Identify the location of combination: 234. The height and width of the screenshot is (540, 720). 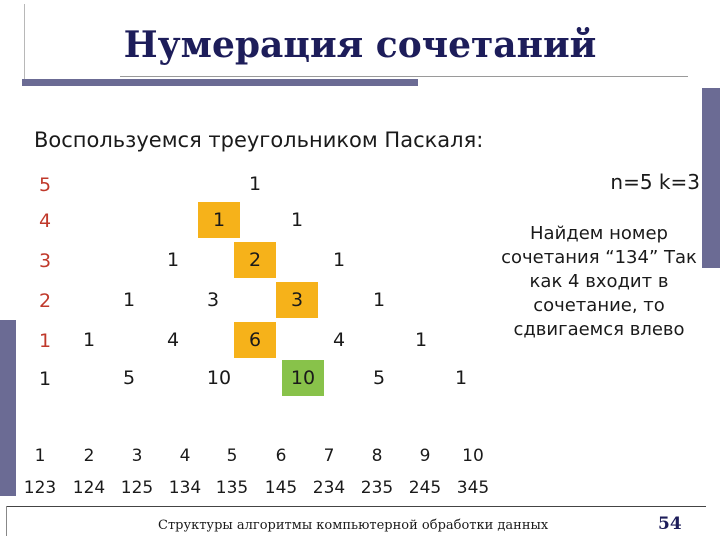
(329, 488).